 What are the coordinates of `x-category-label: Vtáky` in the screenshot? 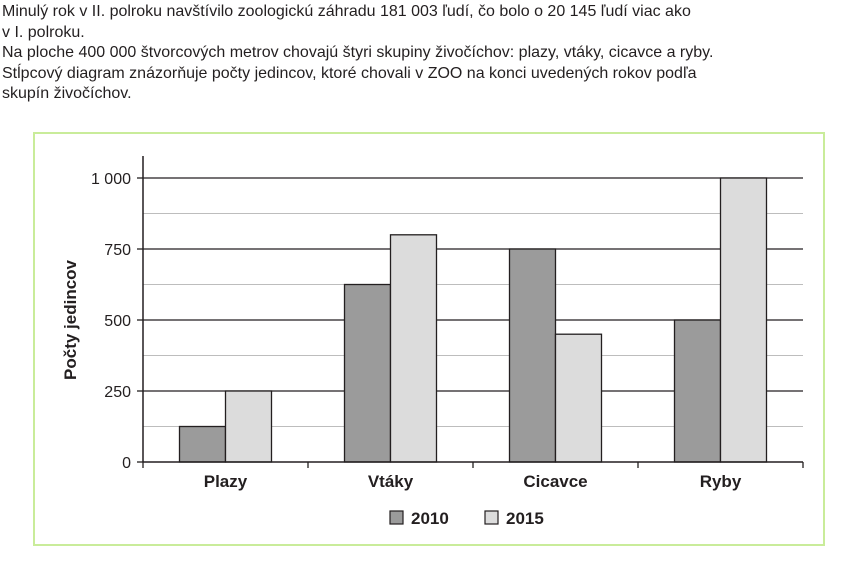 It's located at (391, 481).